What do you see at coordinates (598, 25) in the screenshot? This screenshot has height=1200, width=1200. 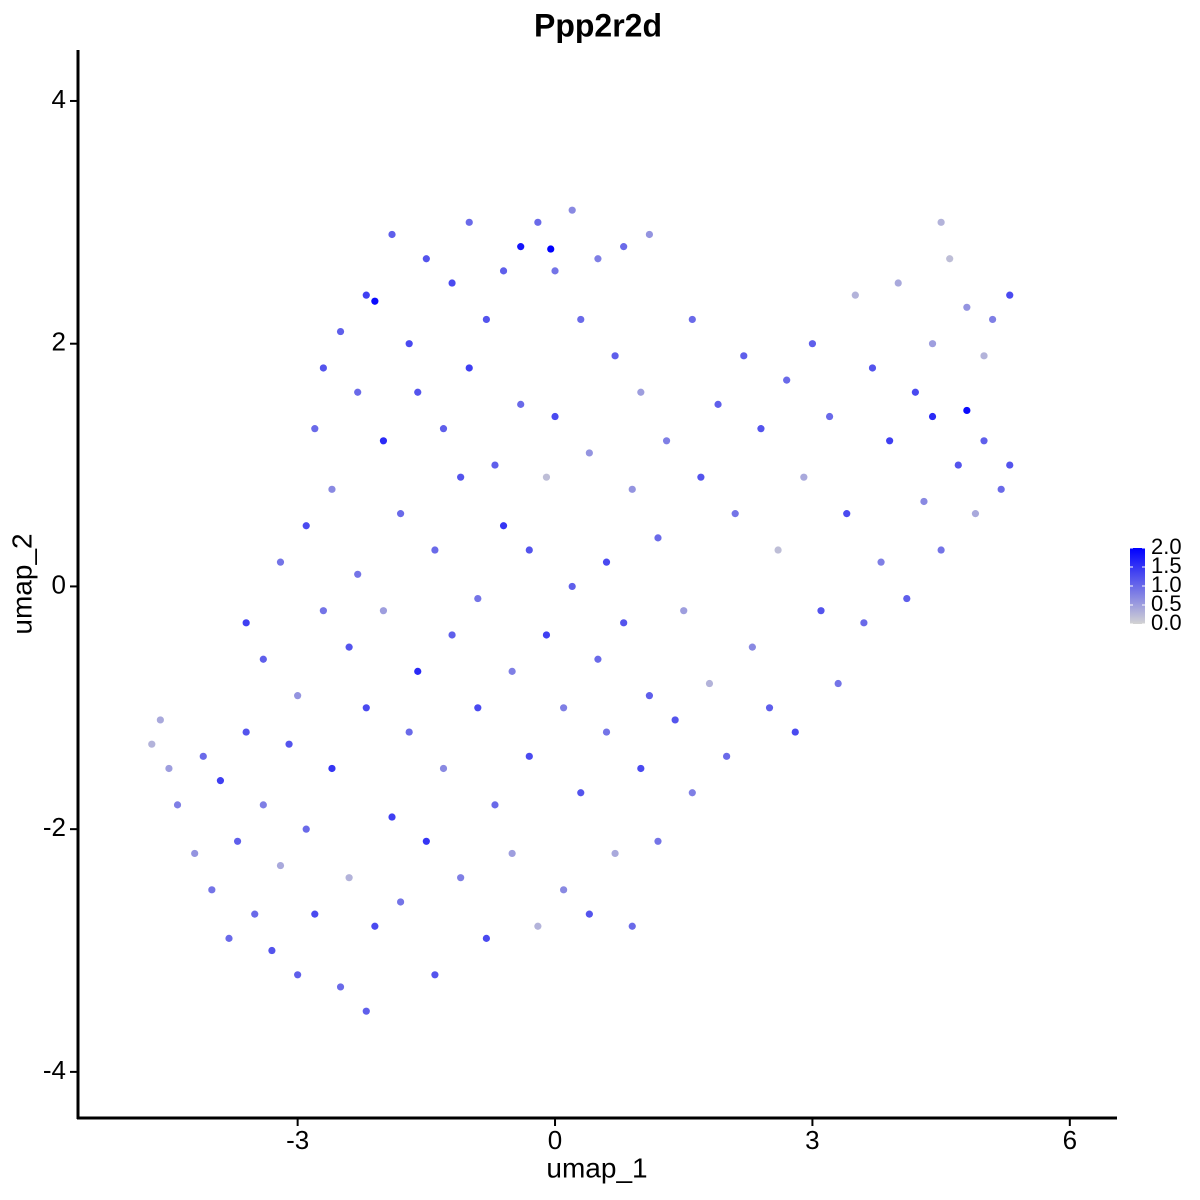 I see `chart-title: Ppp2r2d` at bounding box center [598, 25].